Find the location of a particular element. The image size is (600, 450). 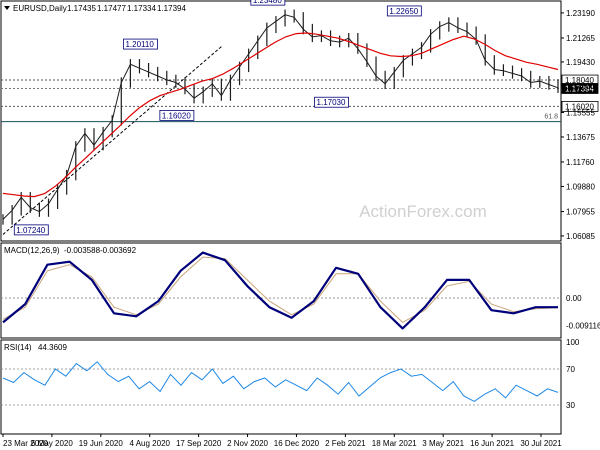

price-annotation-label: 1.22650 is located at coordinates (403, 11).